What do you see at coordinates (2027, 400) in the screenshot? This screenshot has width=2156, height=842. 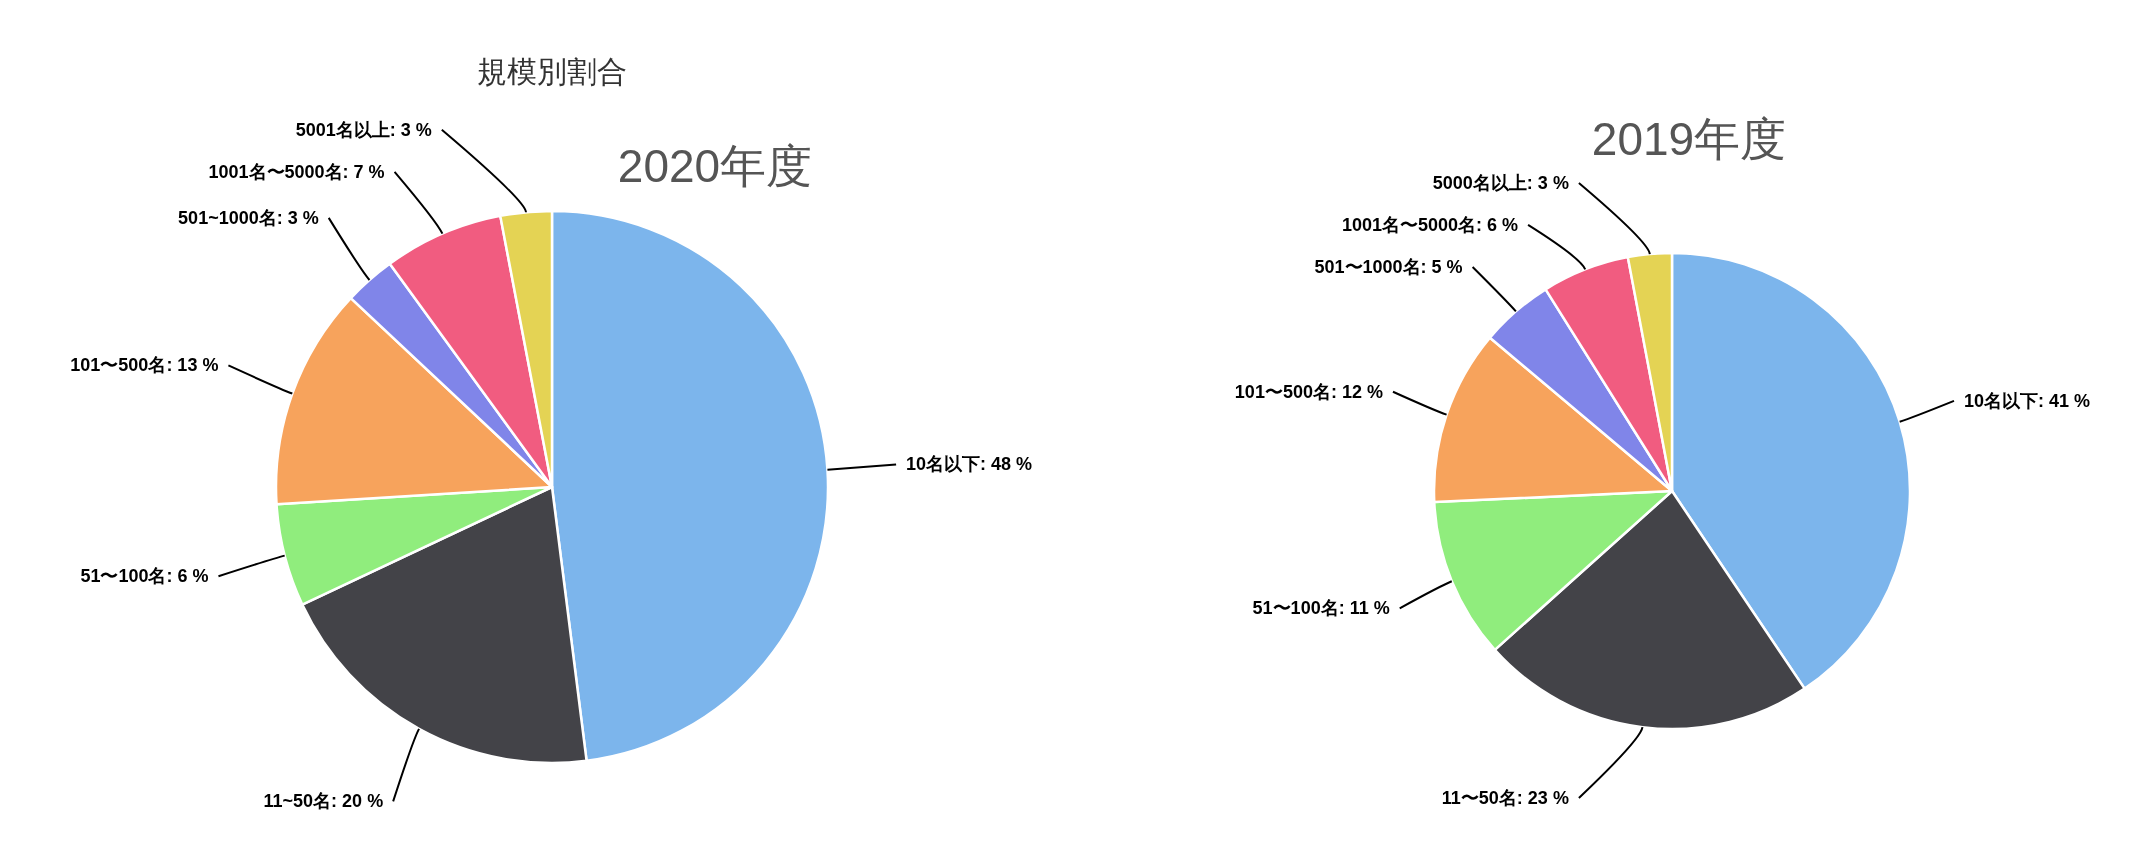 I see `slice-label: 10名以下: 41 %` at bounding box center [2027, 400].